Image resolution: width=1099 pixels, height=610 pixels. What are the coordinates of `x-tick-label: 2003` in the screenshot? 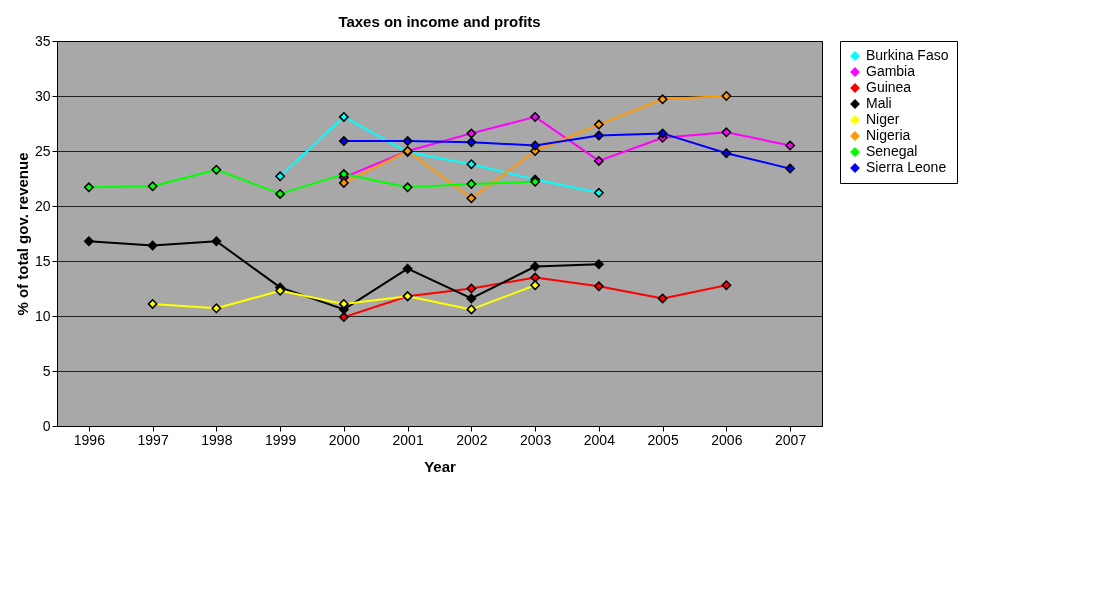 It's located at (536, 439).